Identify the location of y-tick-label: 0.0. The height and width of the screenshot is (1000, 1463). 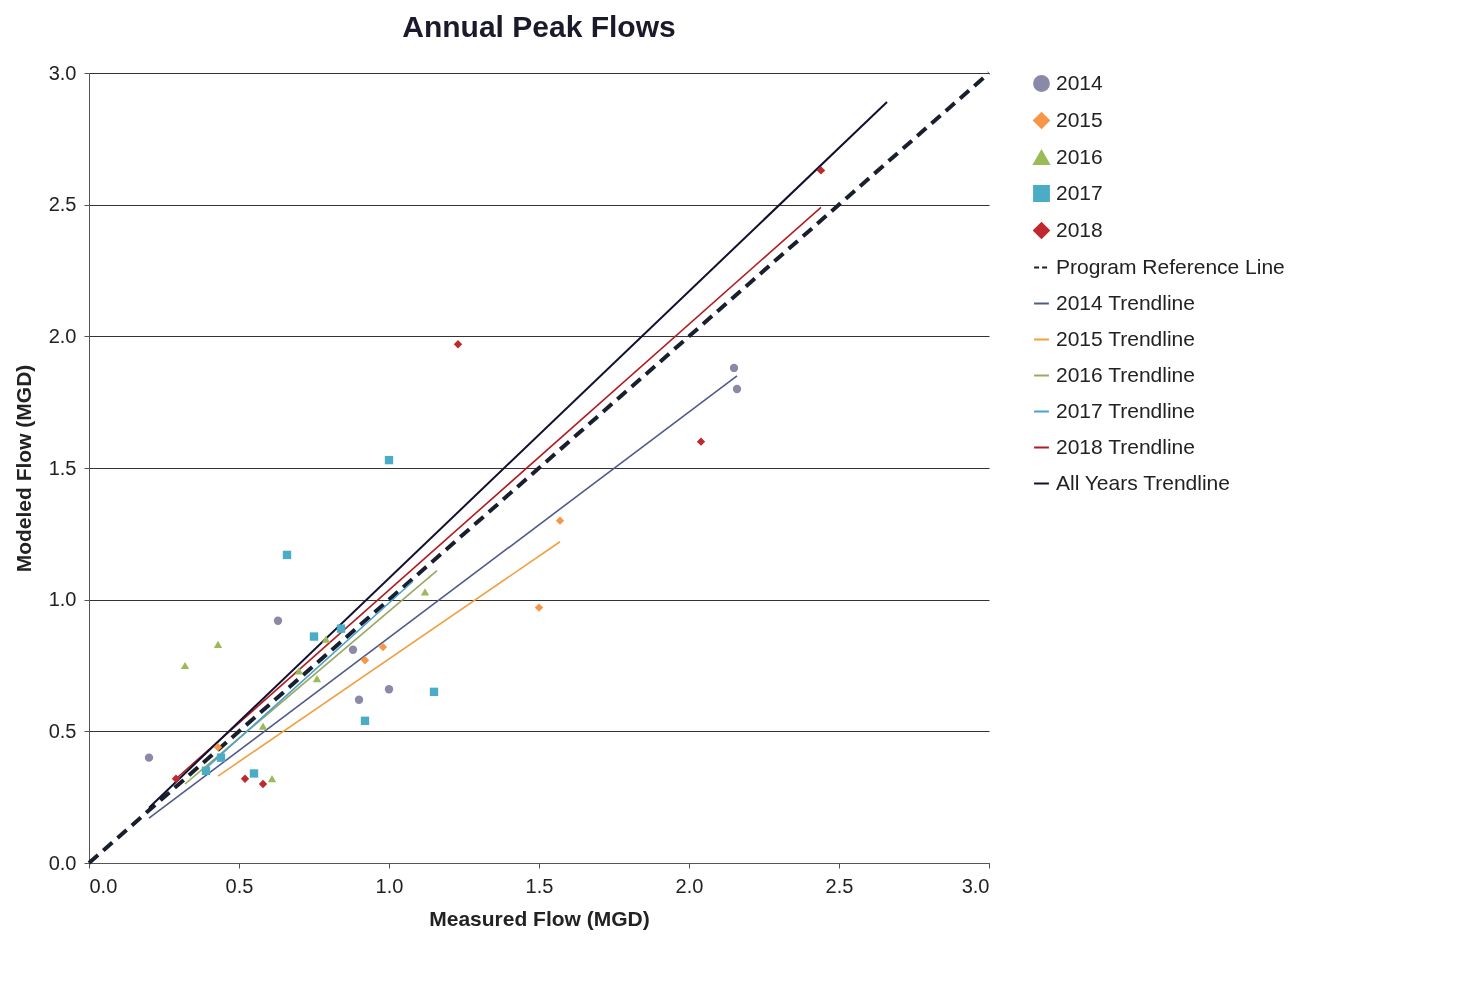
(62, 862).